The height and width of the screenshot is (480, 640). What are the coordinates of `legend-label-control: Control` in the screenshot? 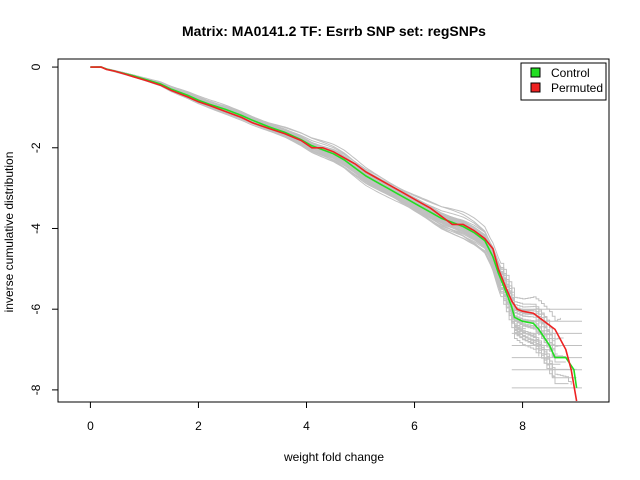 It's located at (570, 73).